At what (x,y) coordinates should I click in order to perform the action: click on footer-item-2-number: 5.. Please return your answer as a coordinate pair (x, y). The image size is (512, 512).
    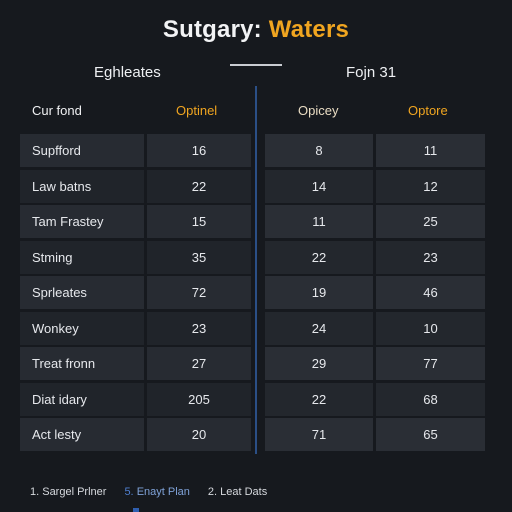
    Looking at the image, I should click on (129, 492).